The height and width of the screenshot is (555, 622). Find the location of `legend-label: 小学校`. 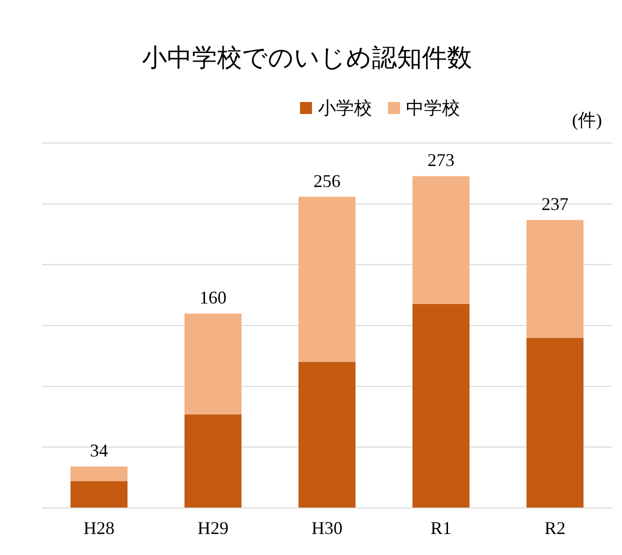

legend-label: 小学校 is located at coordinates (345, 108).